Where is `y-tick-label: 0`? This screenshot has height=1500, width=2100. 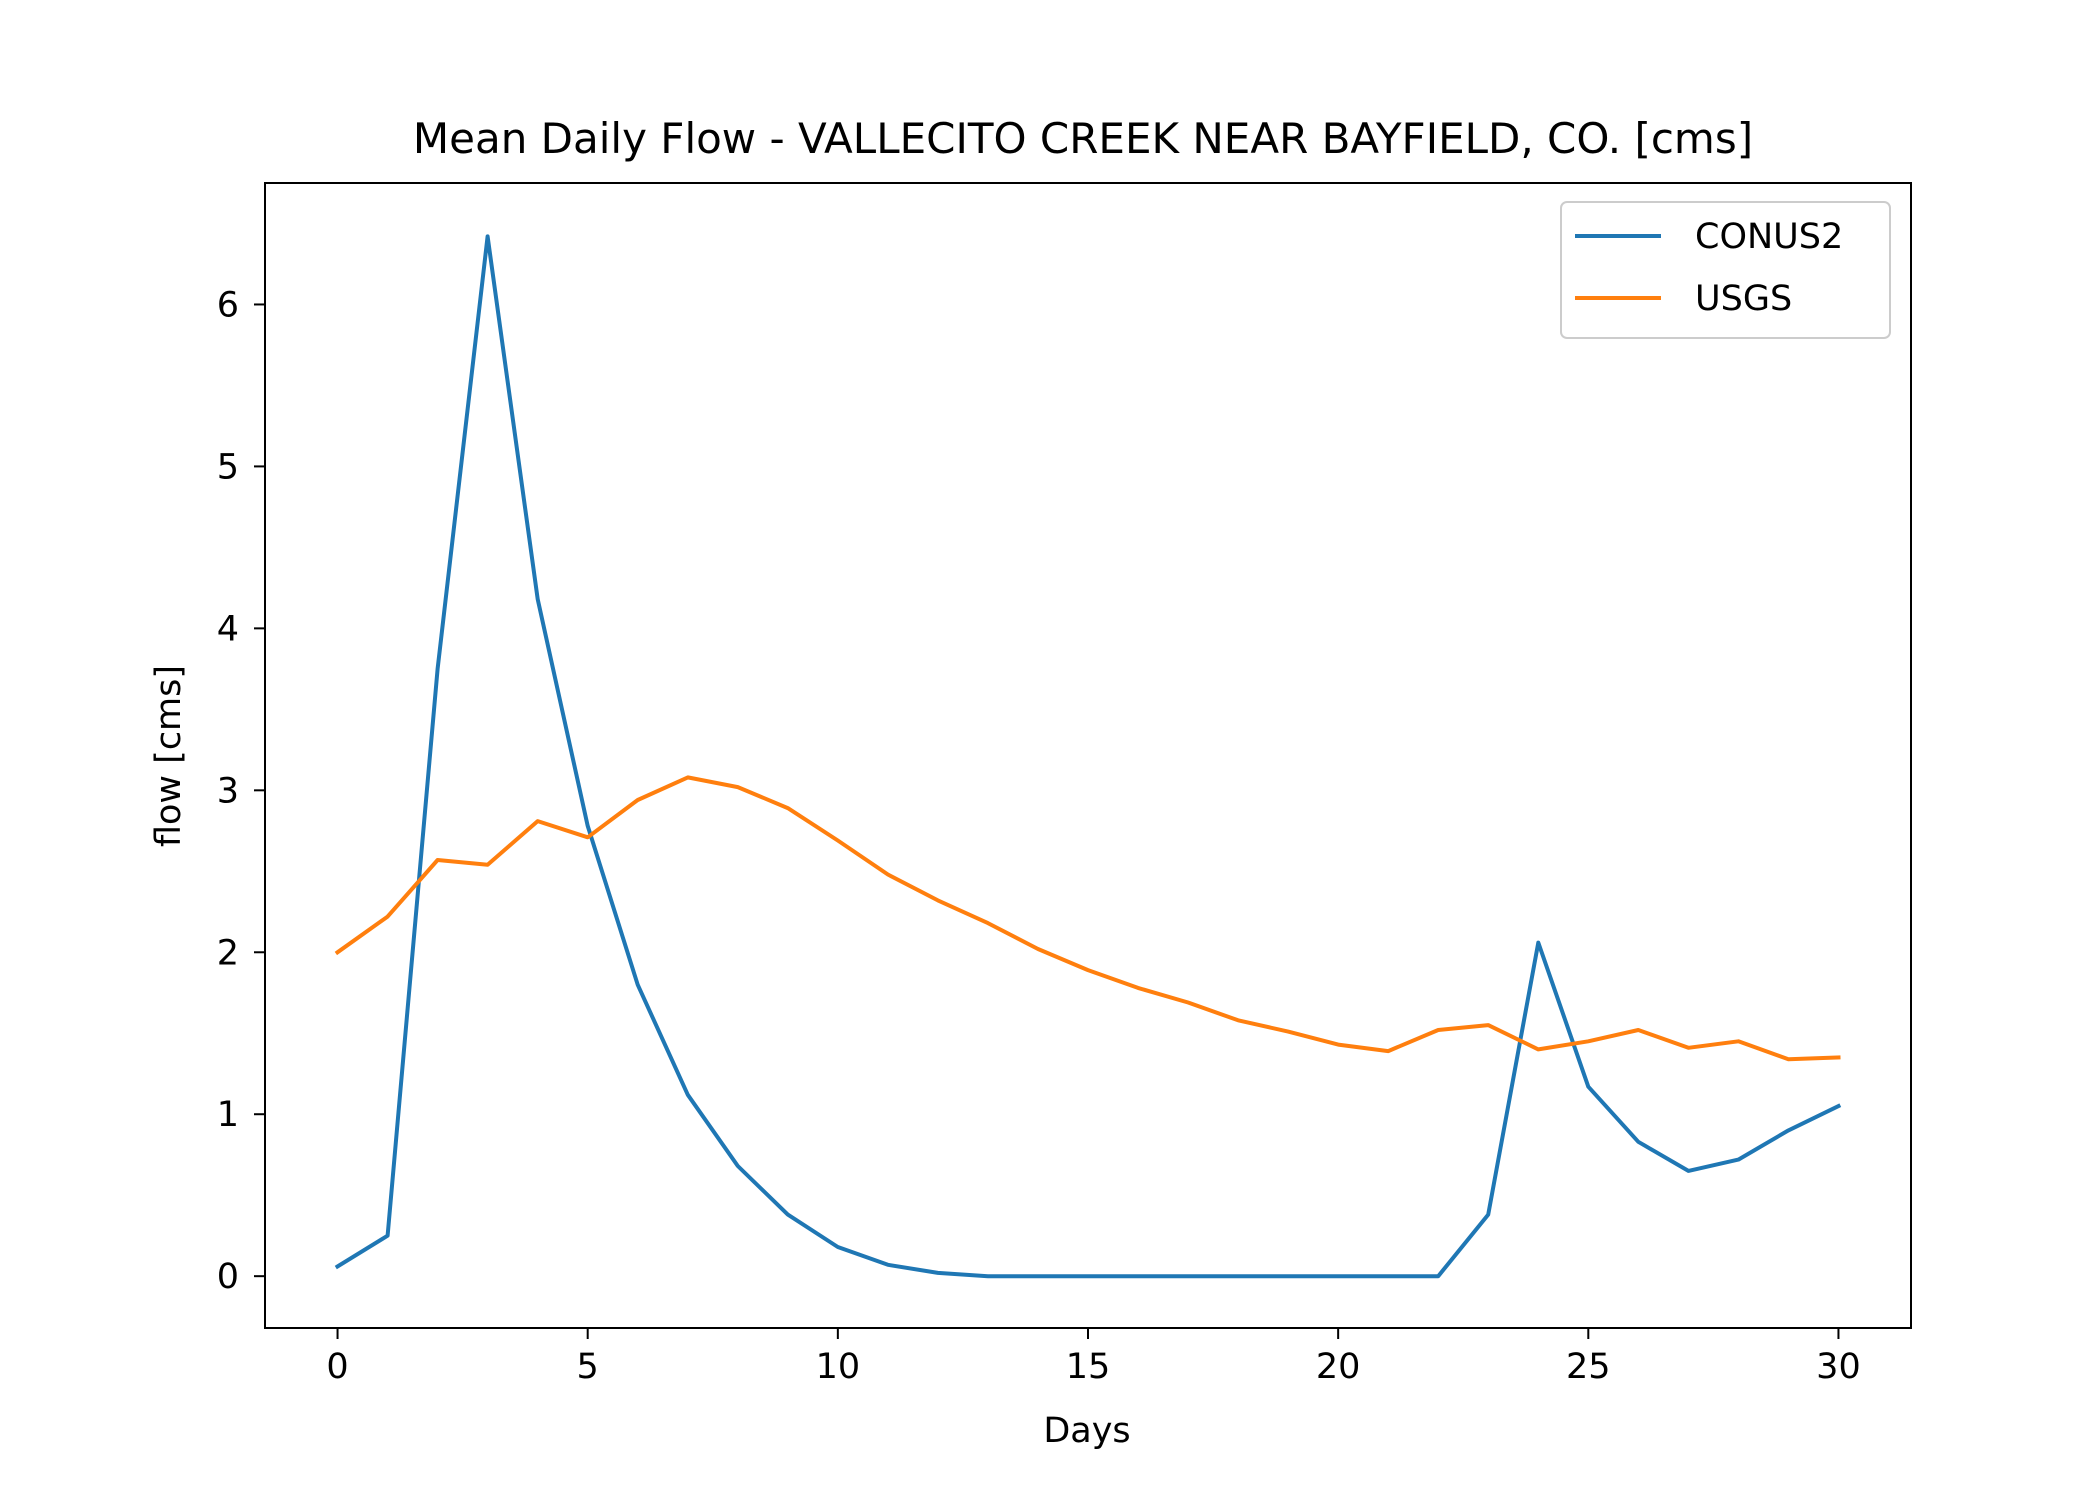
y-tick-label: 0 is located at coordinates (228, 1277).